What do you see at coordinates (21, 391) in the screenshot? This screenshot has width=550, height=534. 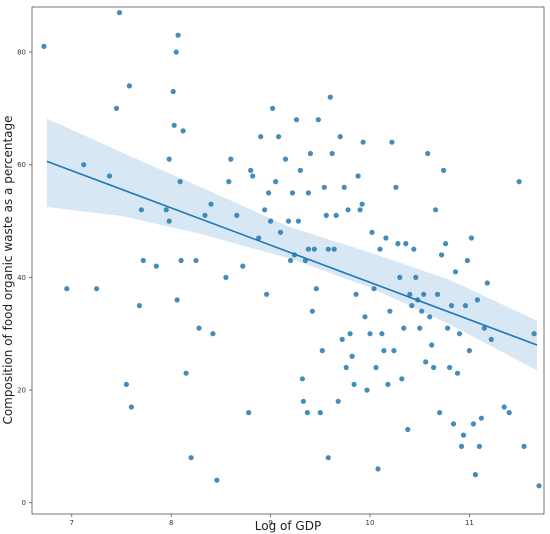 I see `y-tick-label: 20` at bounding box center [21, 391].